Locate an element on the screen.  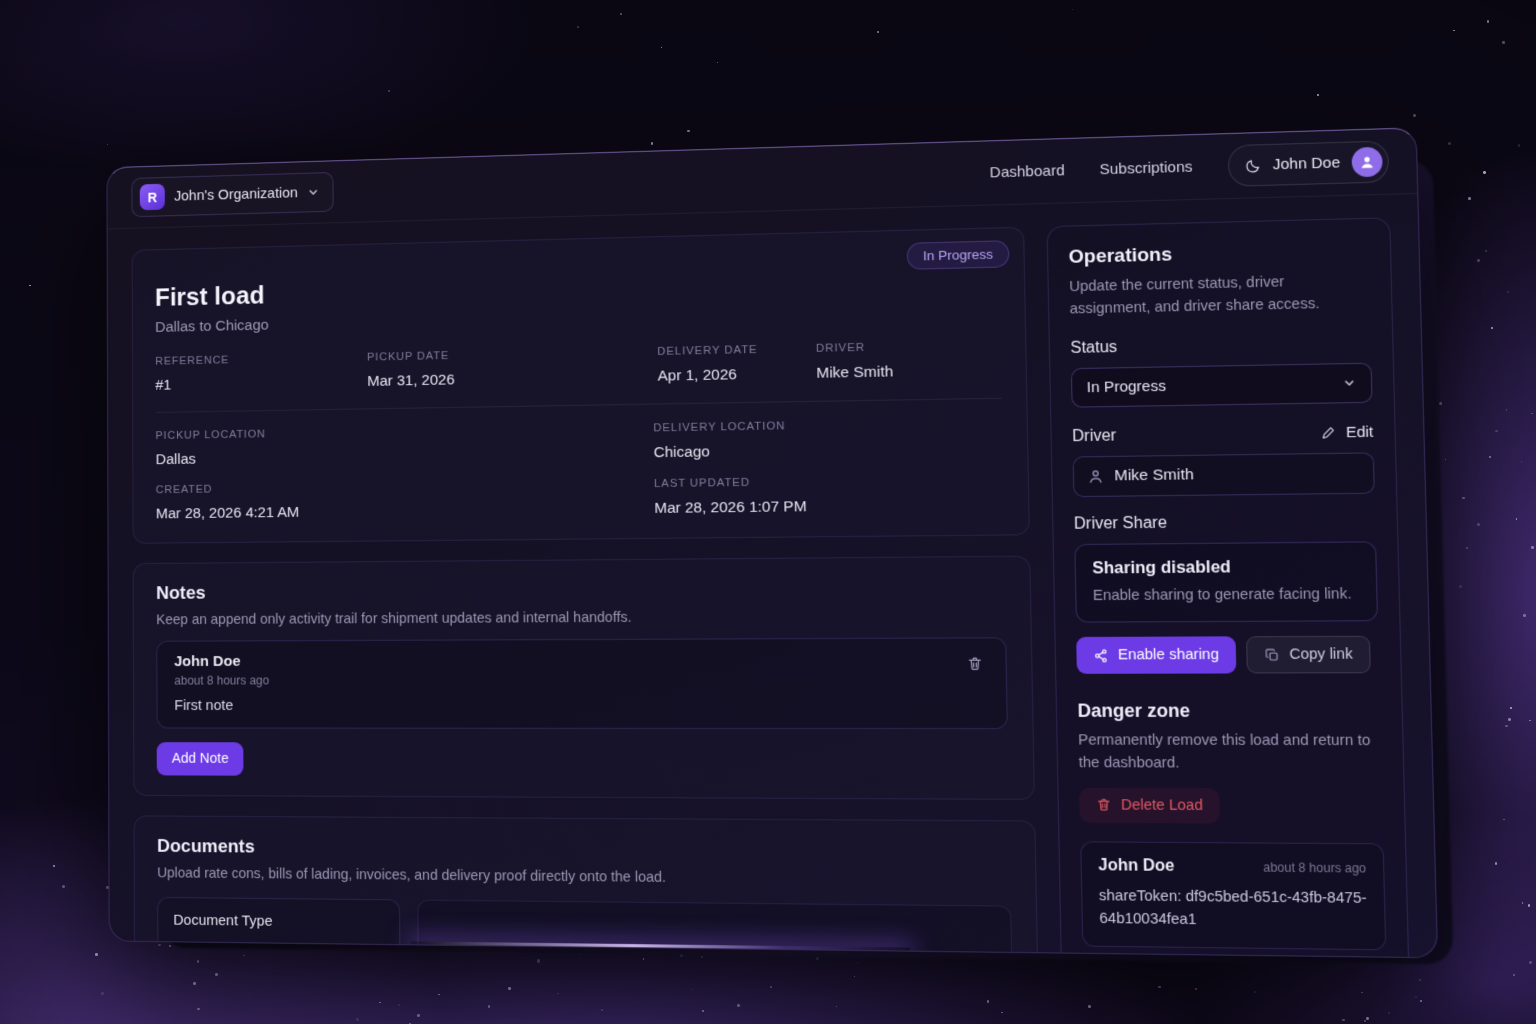
status-select: In Progress is located at coordinates (1221, 385).